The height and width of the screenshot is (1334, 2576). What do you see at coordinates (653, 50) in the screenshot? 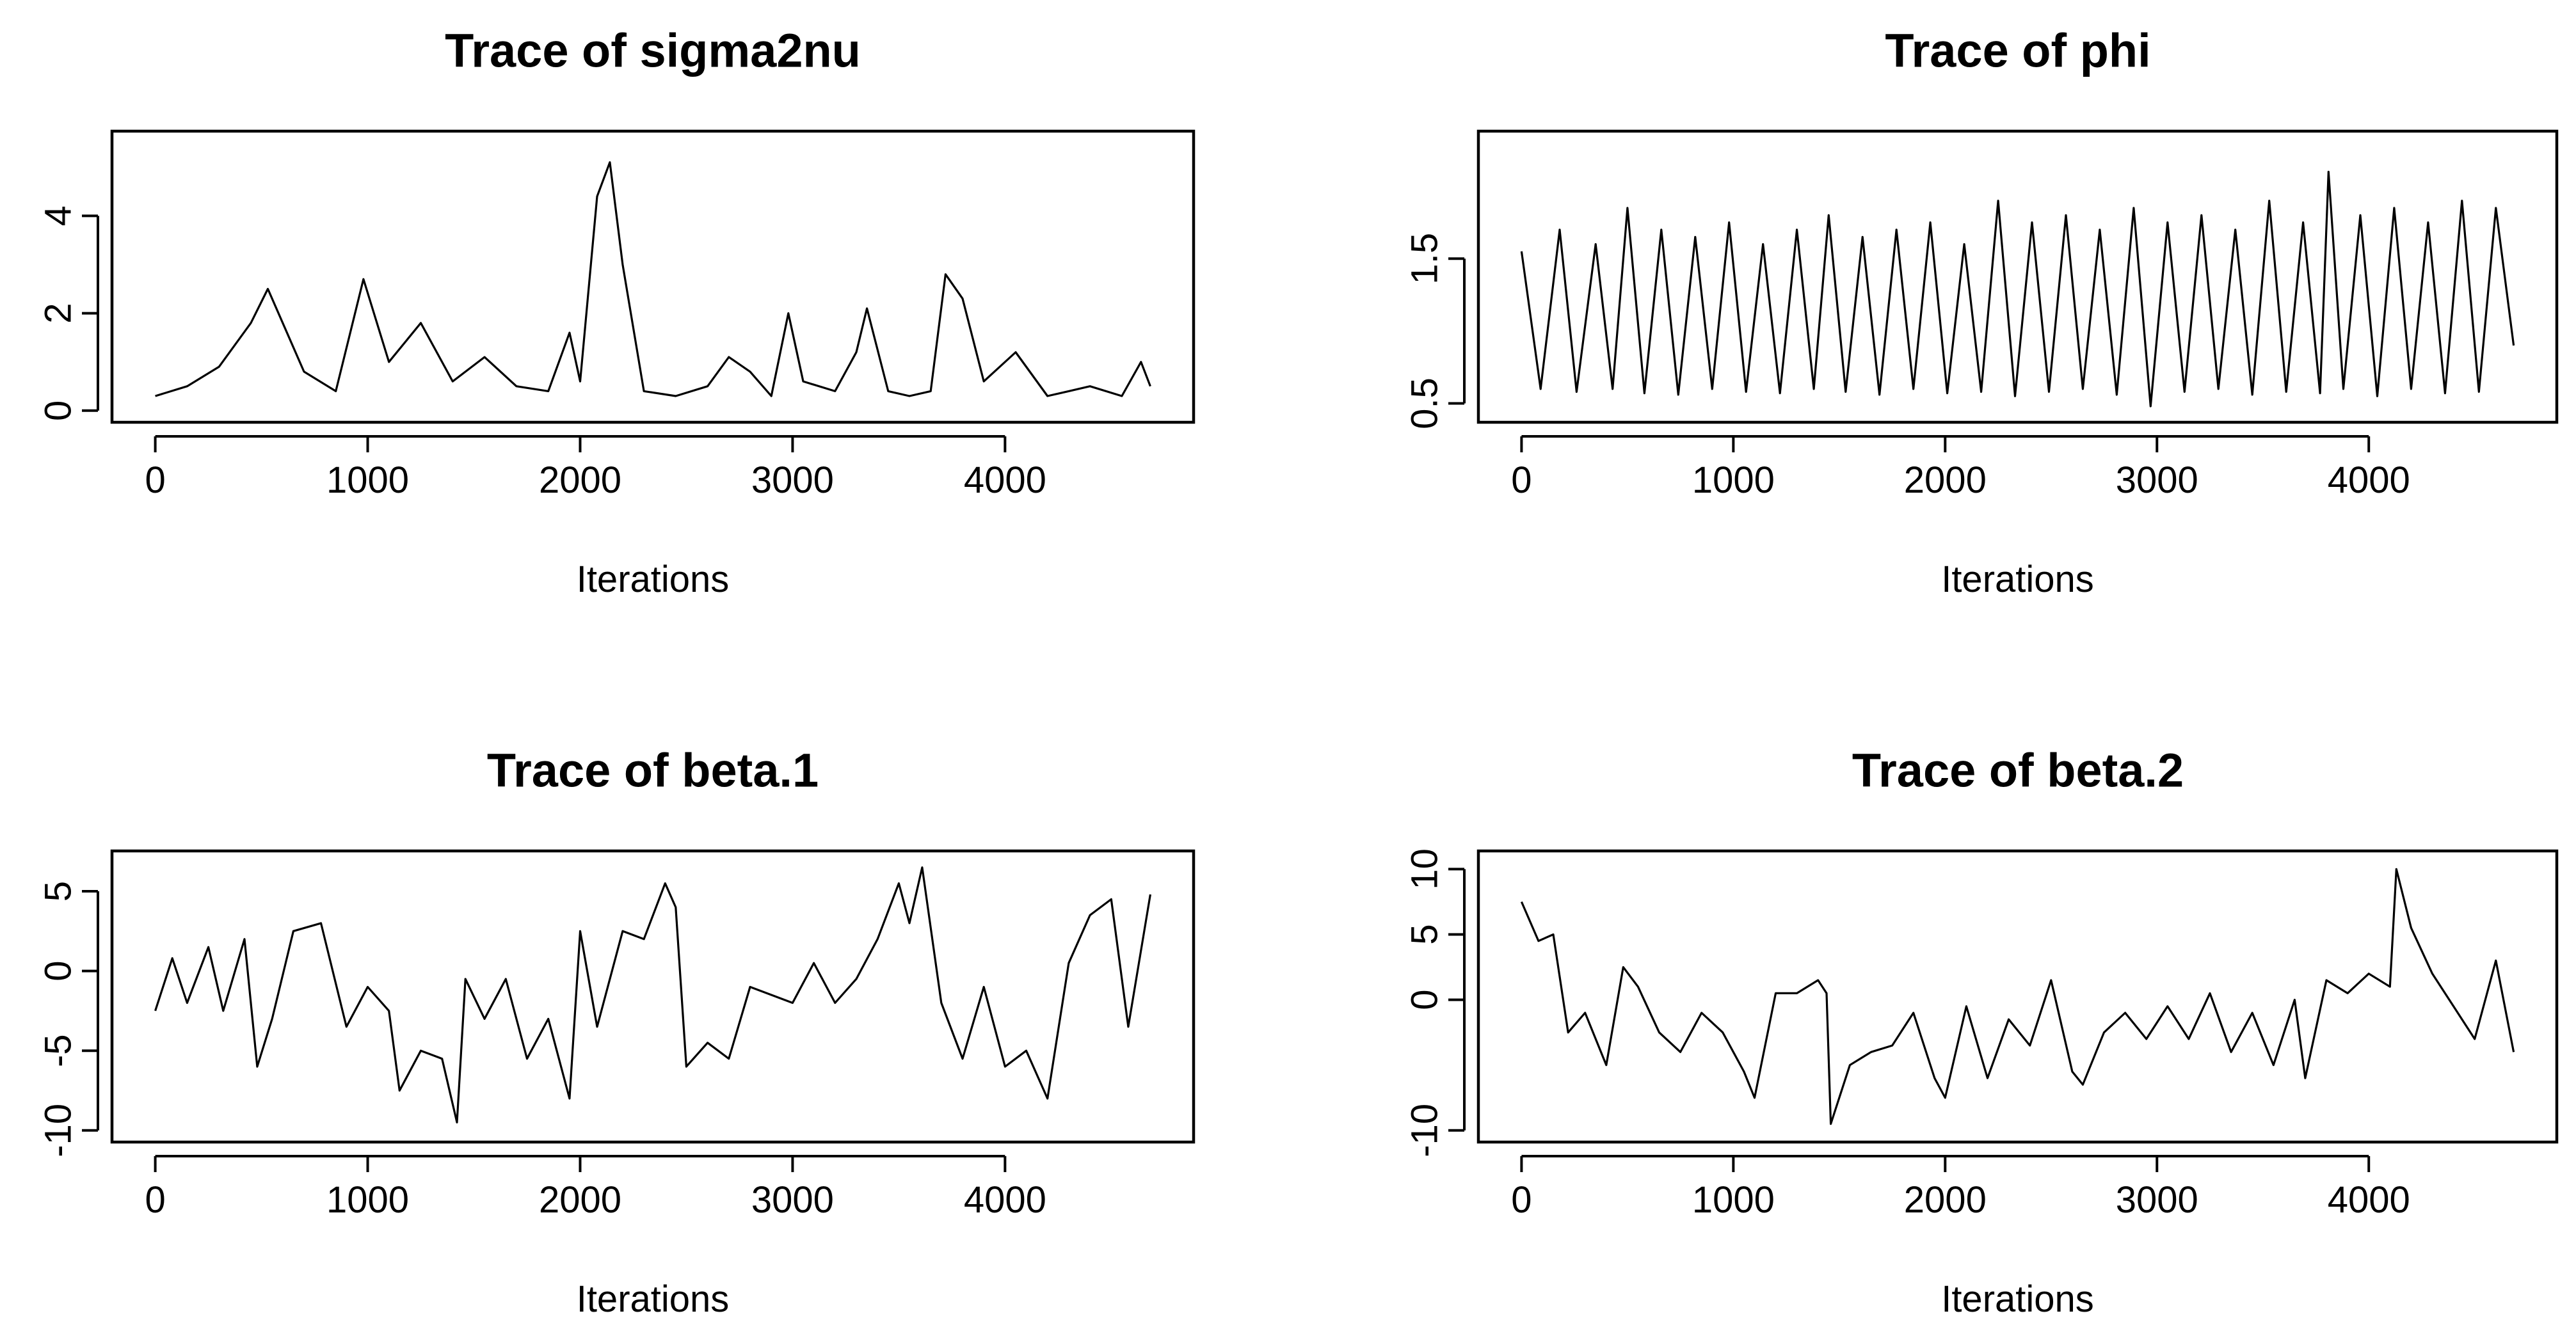
I see `chart-title: Trace of sigma2nu` at bounding box center [653, 50].